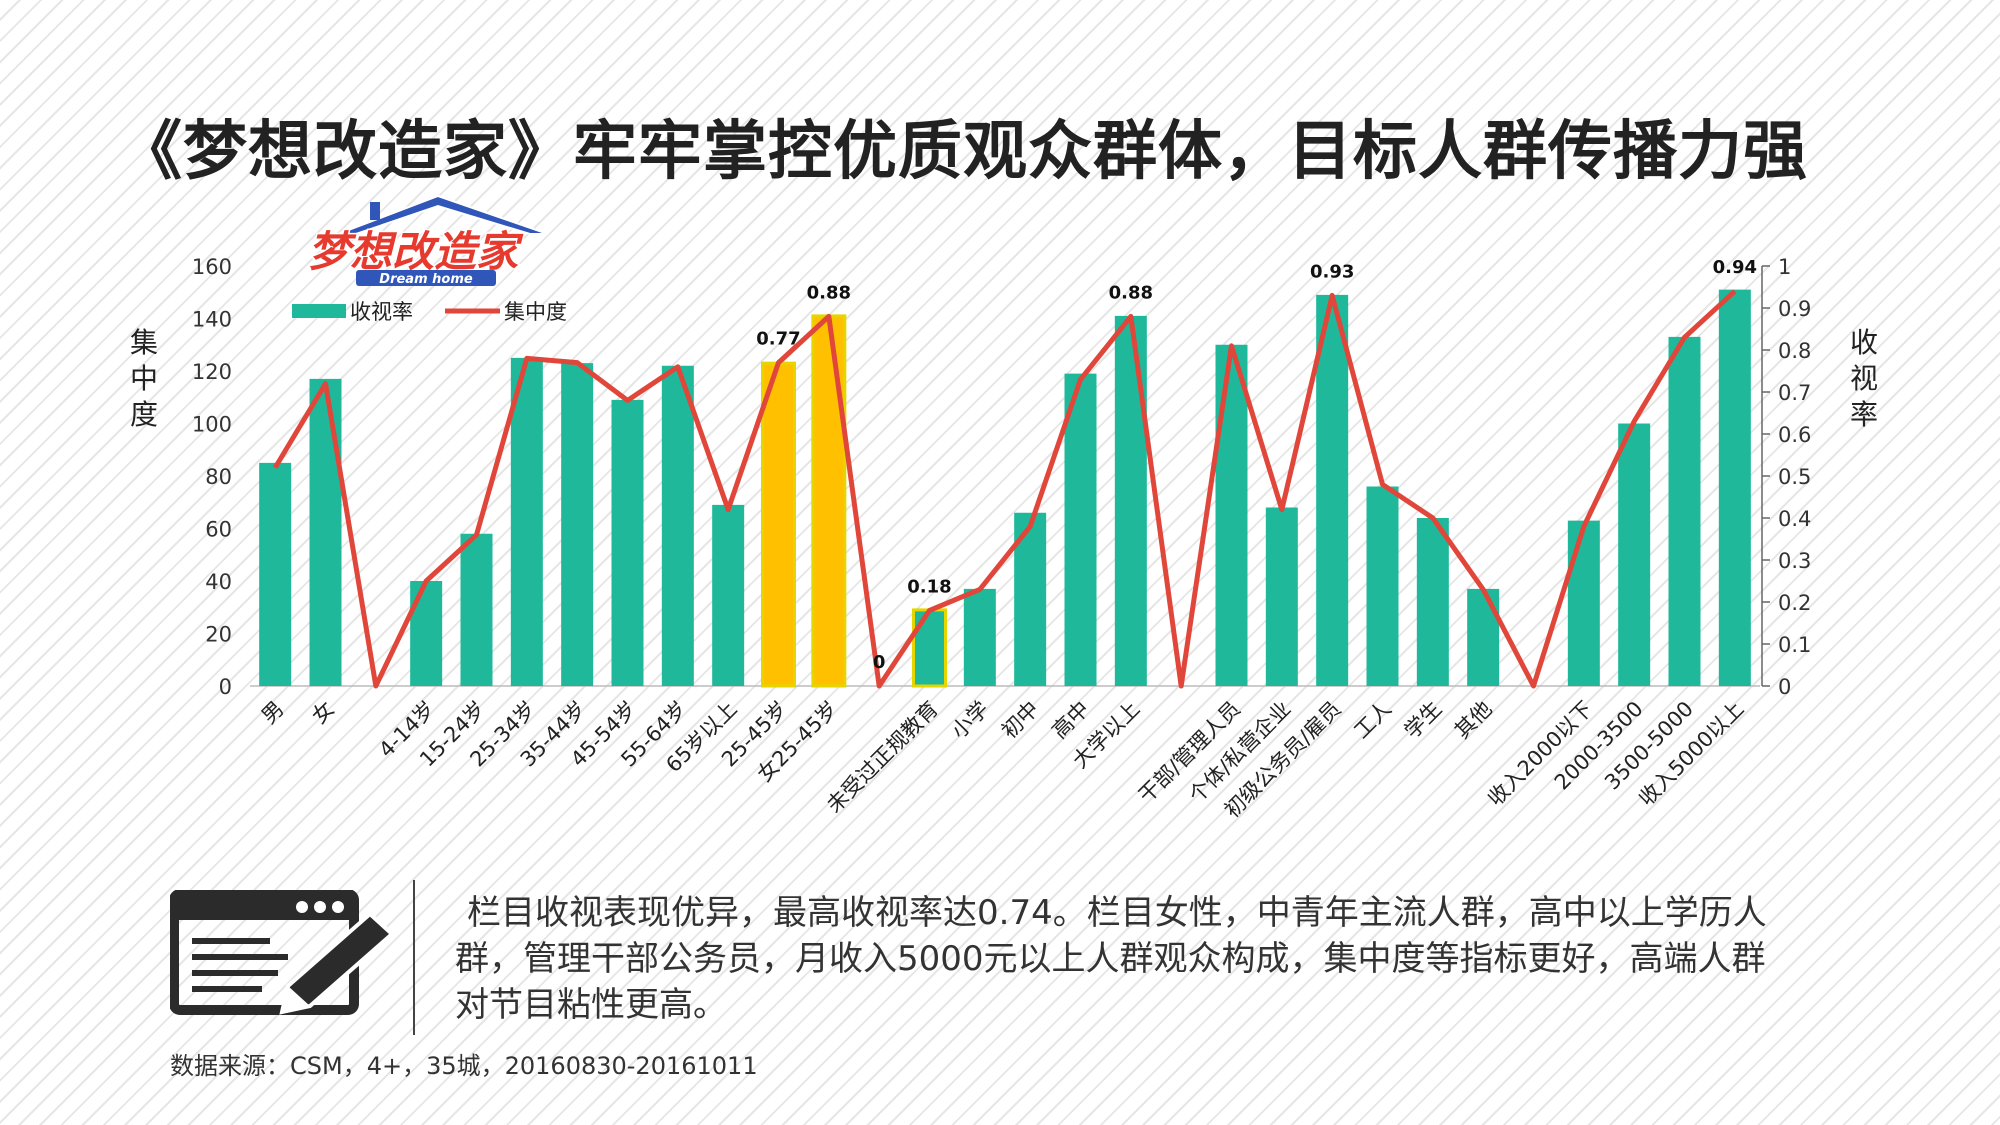 This screenshot has height=1125, width=2000. I want to click on category-label: 其他, so click(1473, 720).